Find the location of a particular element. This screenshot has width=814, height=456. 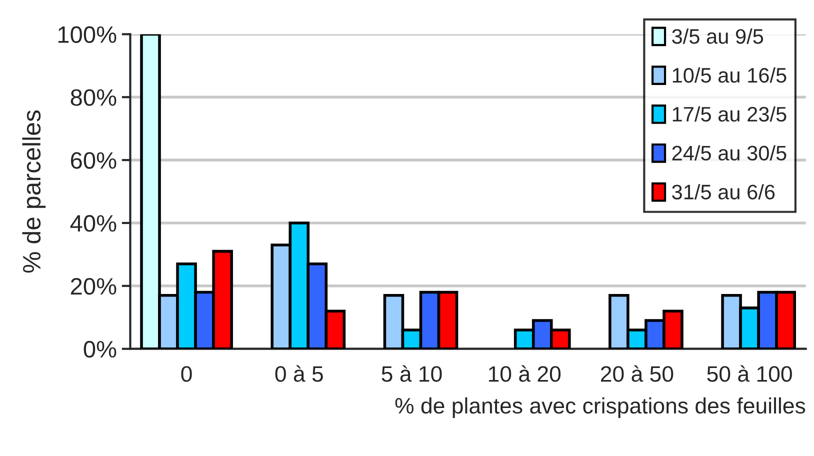

legend-label: 17/5 au 23/5 is located at coordinates (729, 114).